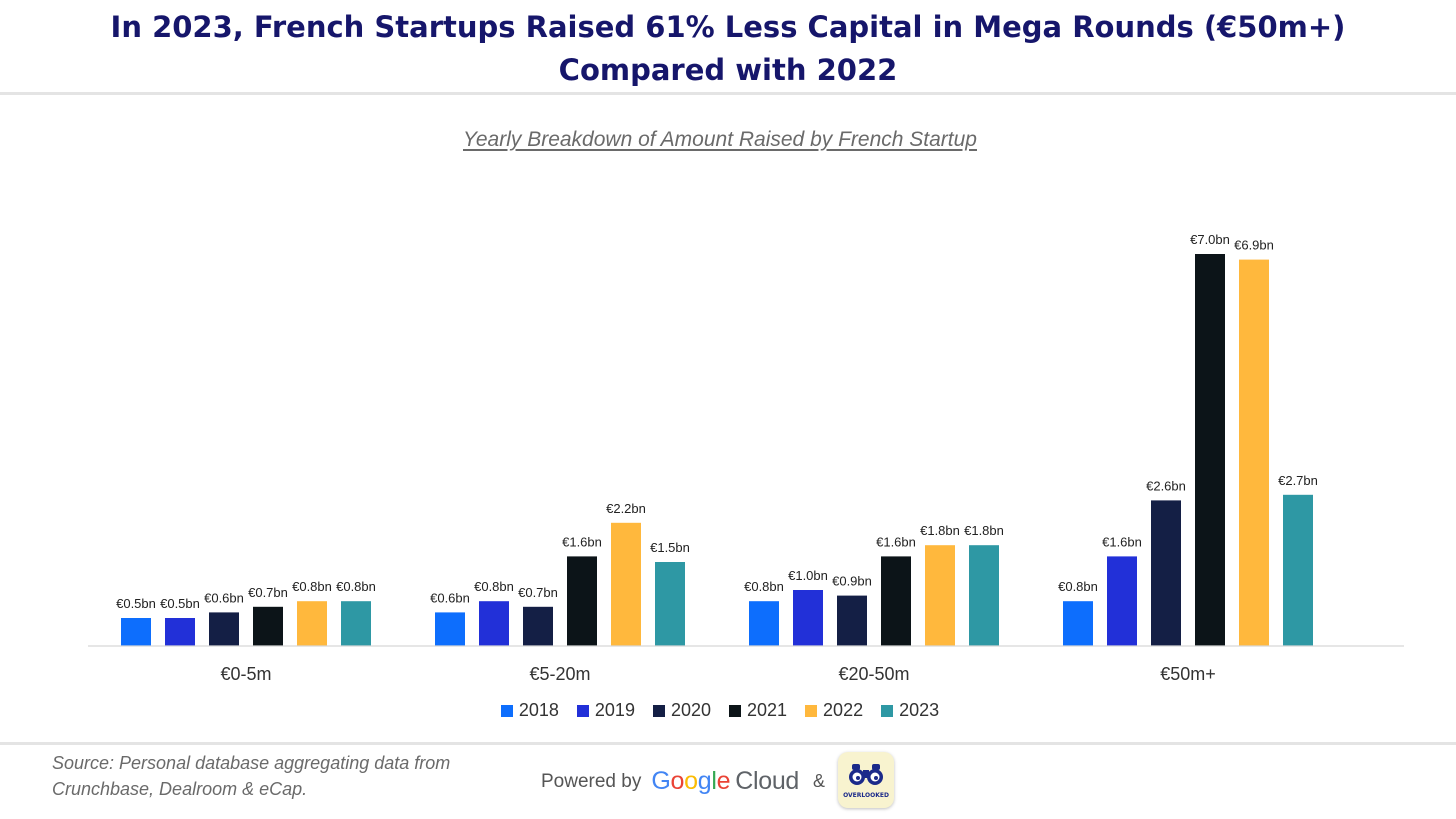  I want to click on legend-item-2019: 2019, so click(605, 710).